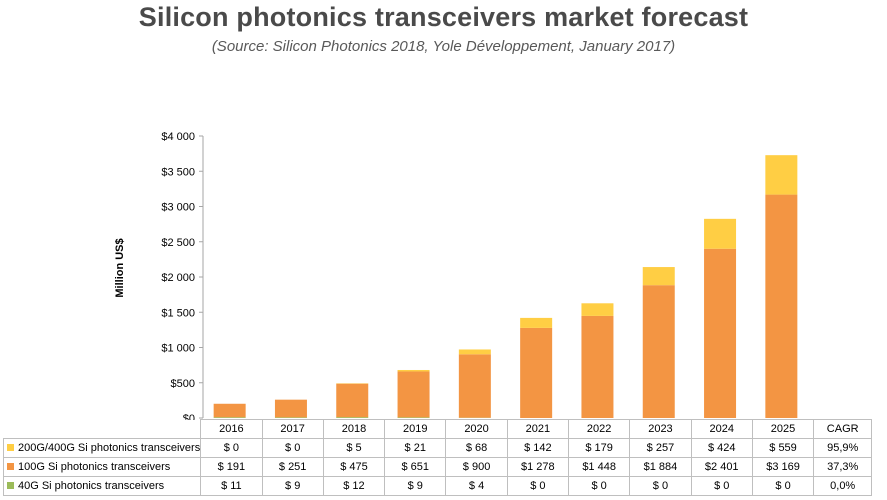 This screenshot has width=887, height=500. Describe the element at coordinates (178, 137) in the screenshot. I see `y-tick-label: $4 000` at that location.